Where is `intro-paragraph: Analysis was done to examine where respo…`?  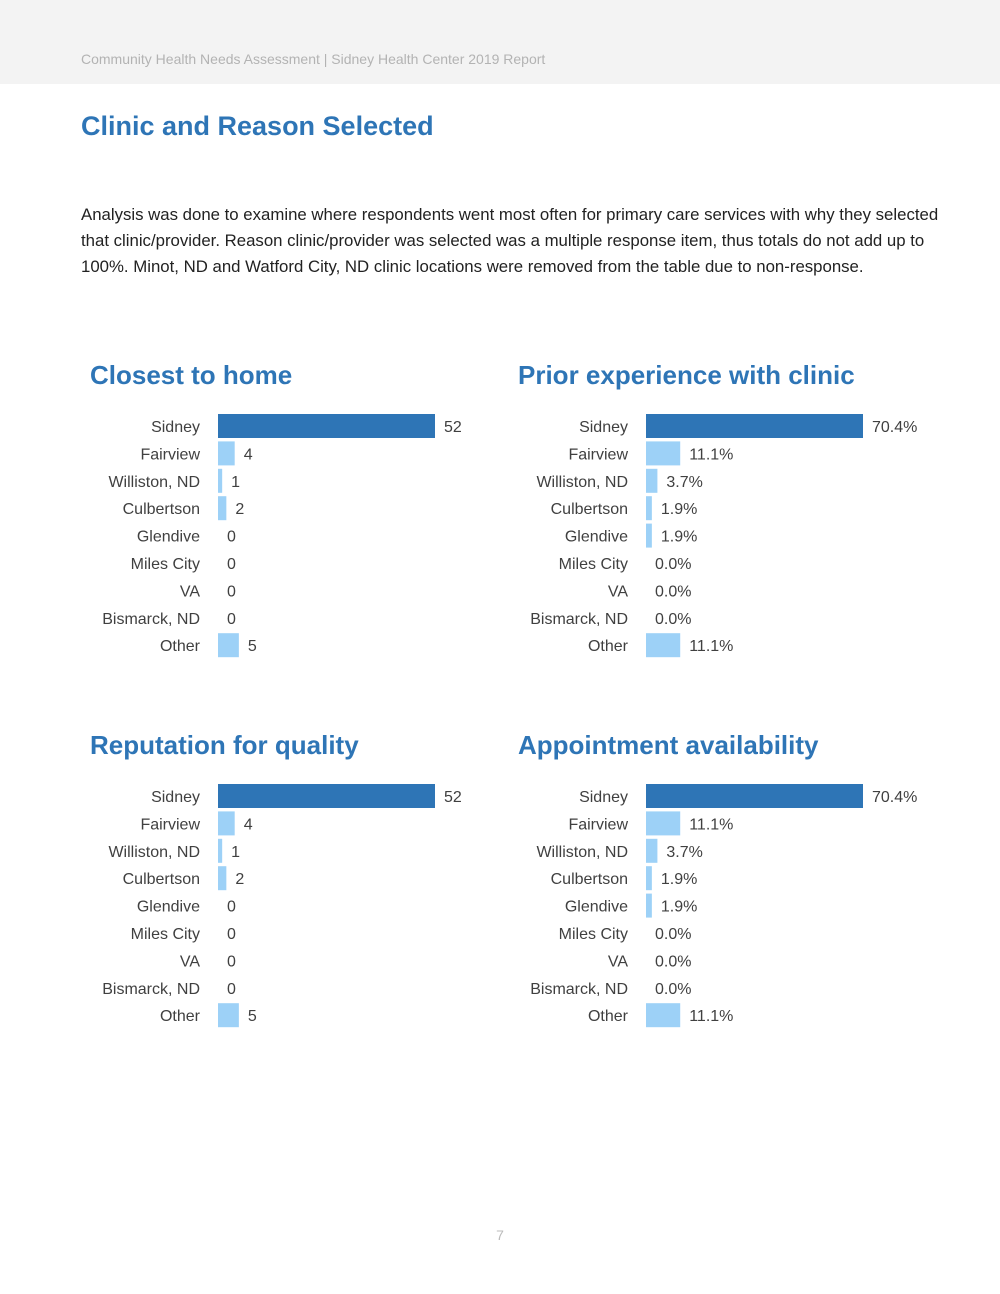
intro-paragraph: Analysis was done to examine where respo… is located at coordinates (510, 240).